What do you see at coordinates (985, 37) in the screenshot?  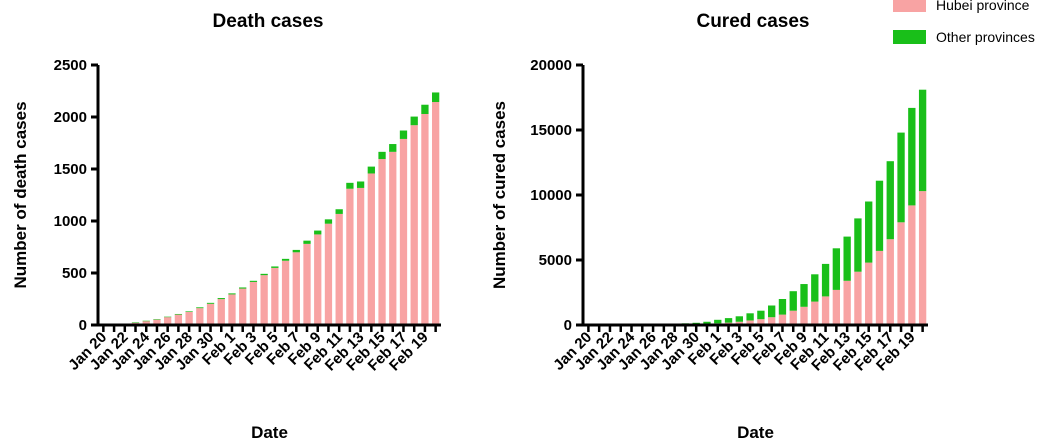 I see `legend-label-1: Other provinces` at bounding box center [985, 37].